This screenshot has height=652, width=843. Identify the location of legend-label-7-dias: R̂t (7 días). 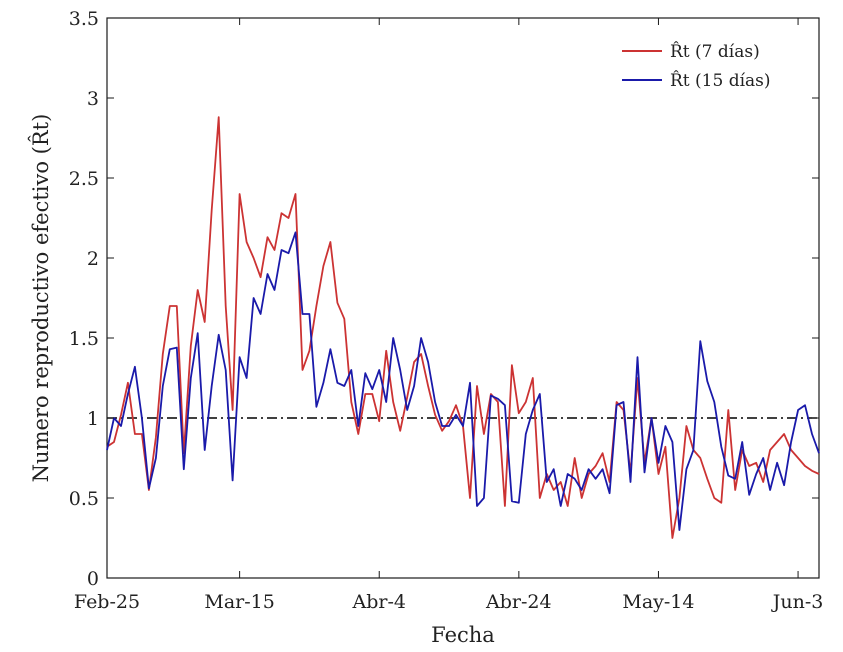
(715, 52).